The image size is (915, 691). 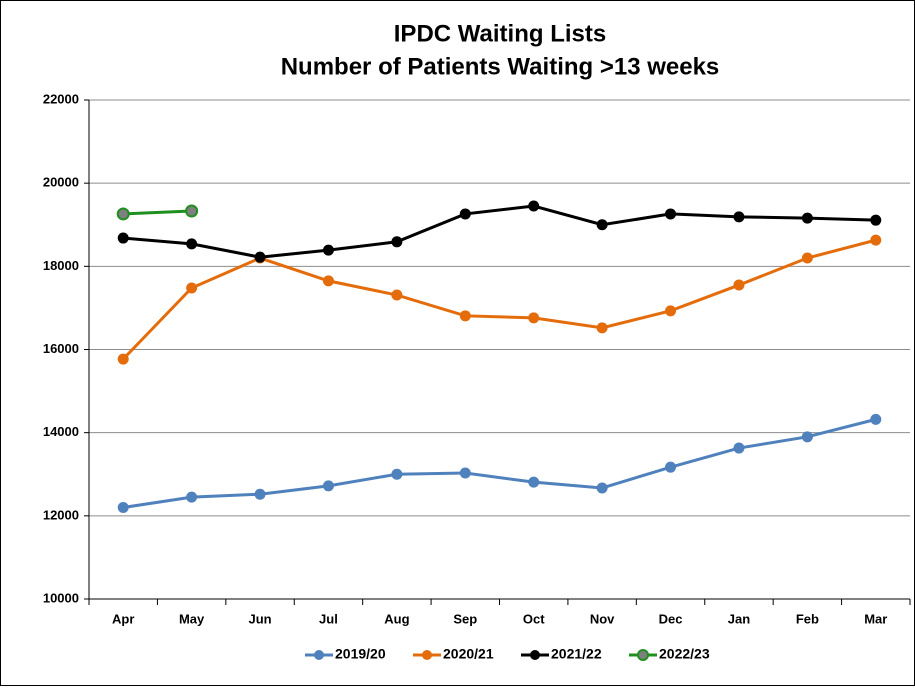 I want to click on x-tick-label: Jan, so click(x=739, y=618).